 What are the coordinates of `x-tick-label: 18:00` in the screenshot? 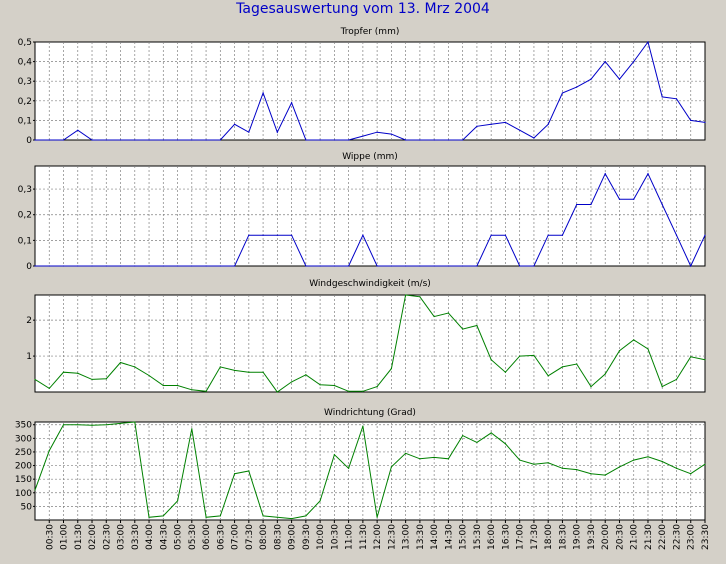 It's located at (549, 537).